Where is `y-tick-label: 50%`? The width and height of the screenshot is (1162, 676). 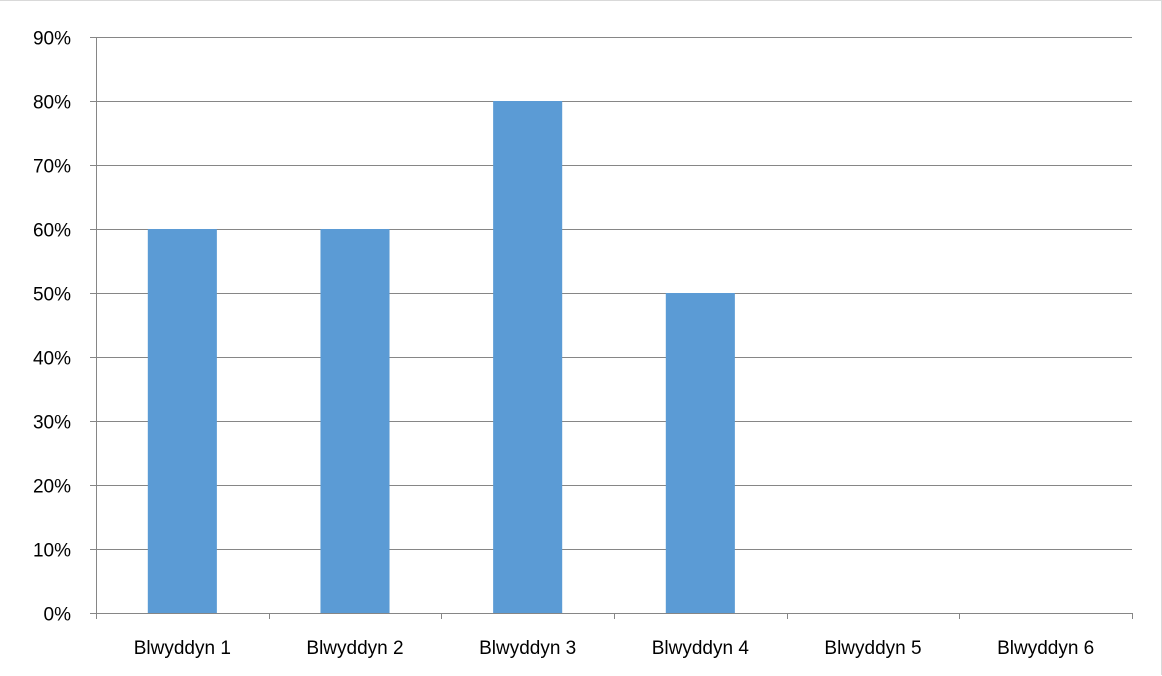
y-tick-label: 50% is located at coordinates (52, 295).